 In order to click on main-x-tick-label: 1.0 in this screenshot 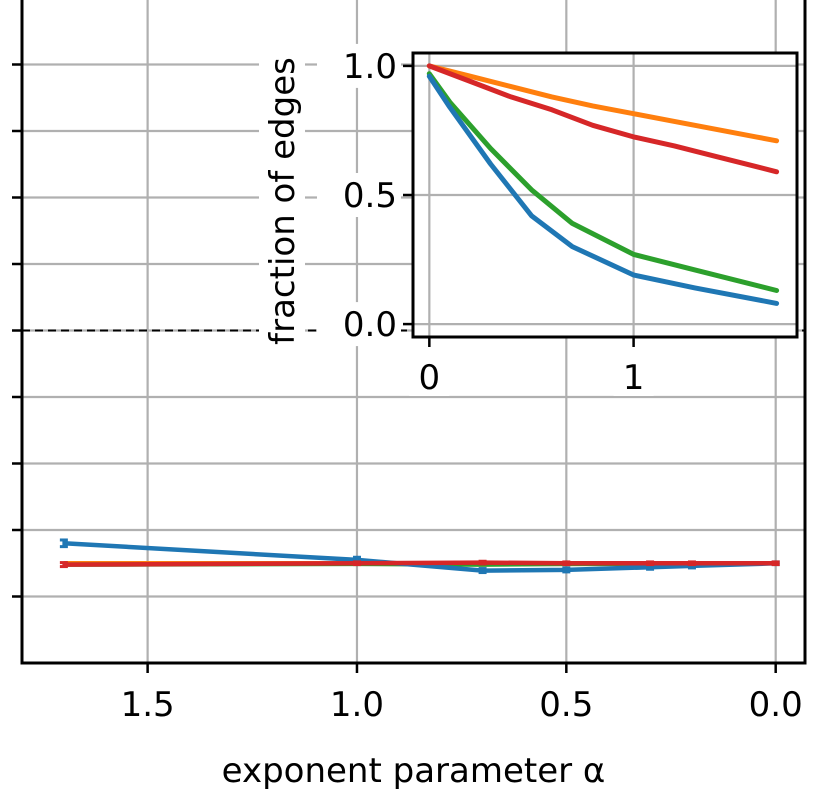, I will do `click(357, 705)`.